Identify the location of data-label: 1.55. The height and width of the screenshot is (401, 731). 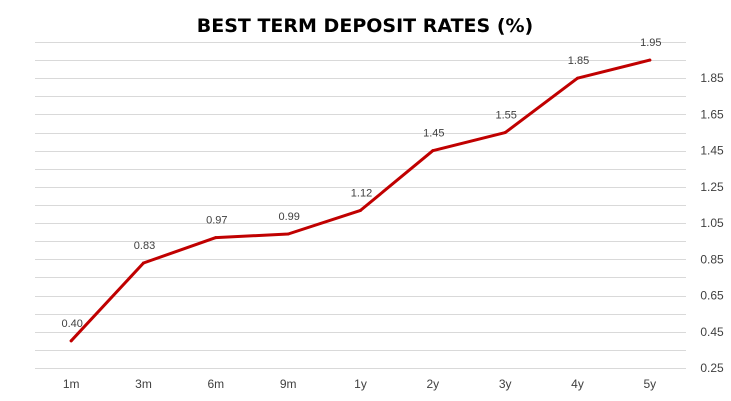
(505, 116).